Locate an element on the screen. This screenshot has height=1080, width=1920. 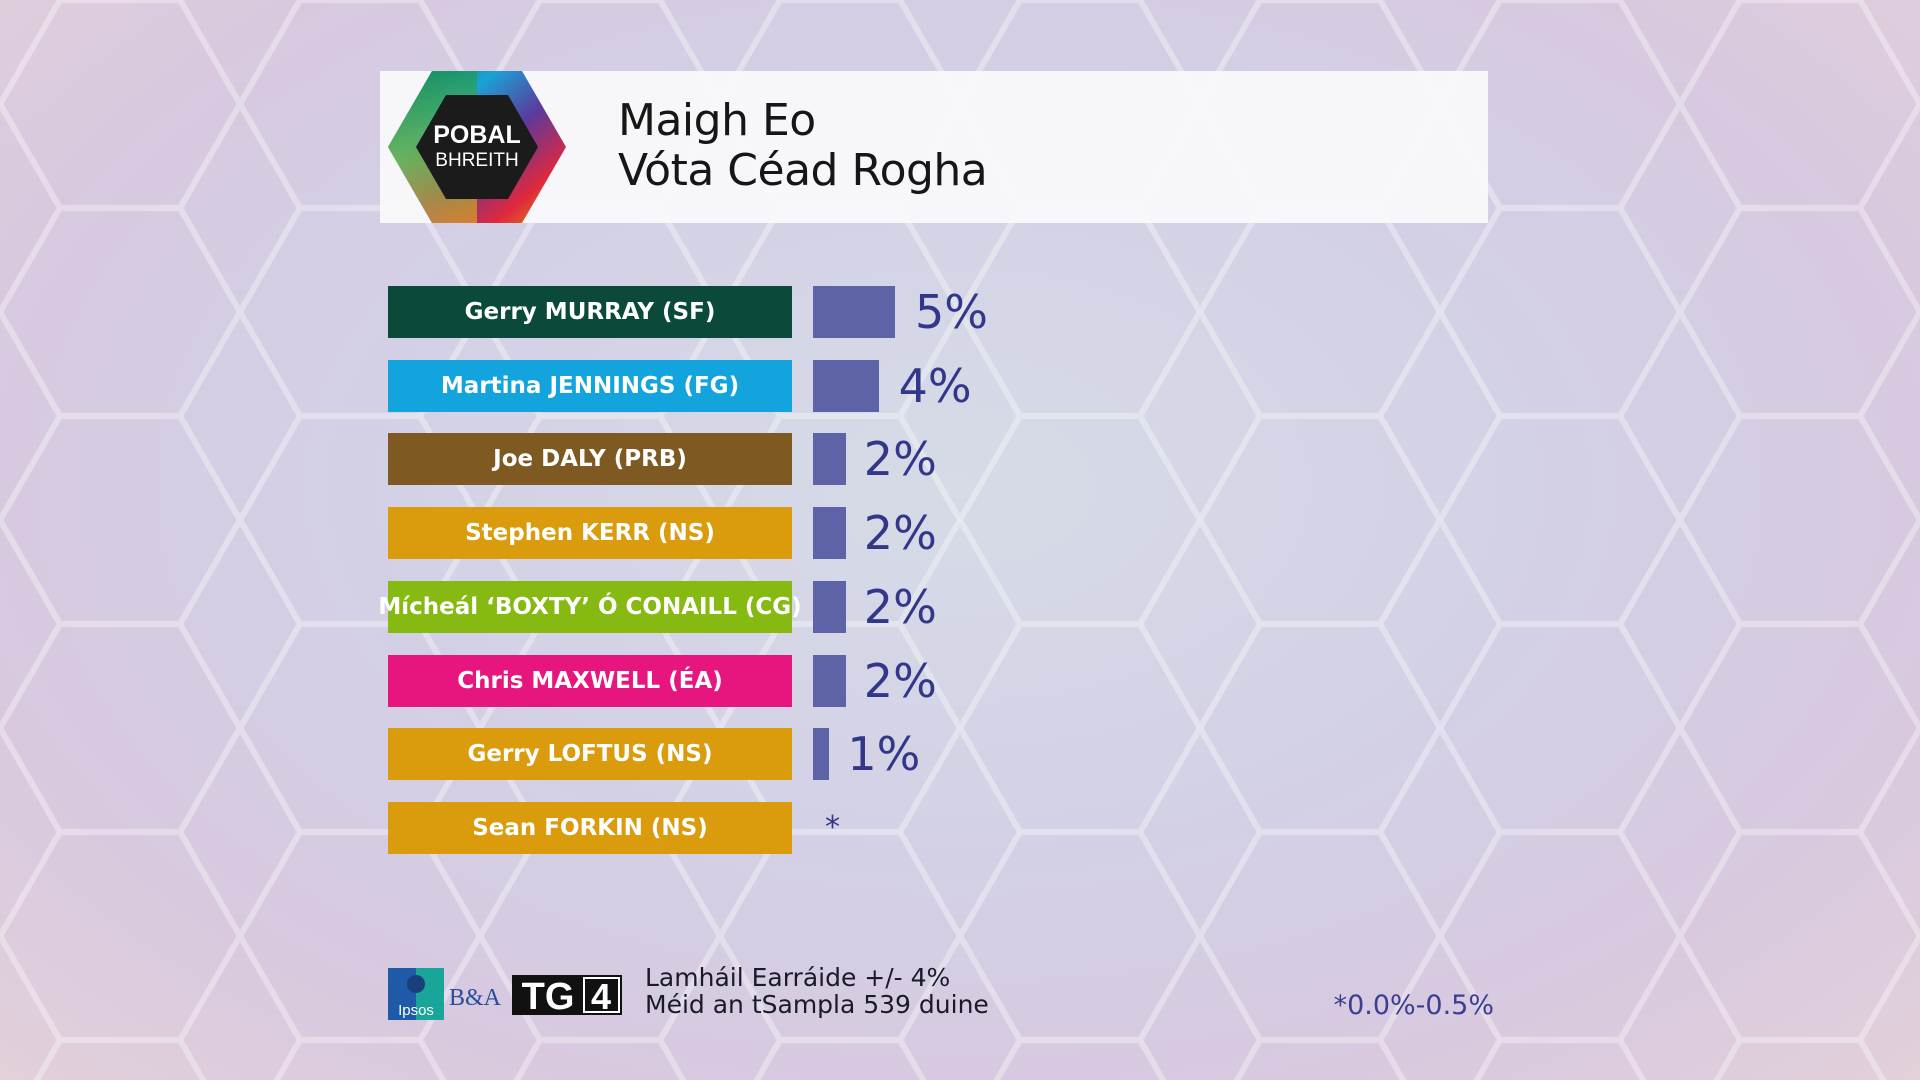
margin-of-error: Lamháil Earráide +/- 4% is located at coordinates (798, 977).